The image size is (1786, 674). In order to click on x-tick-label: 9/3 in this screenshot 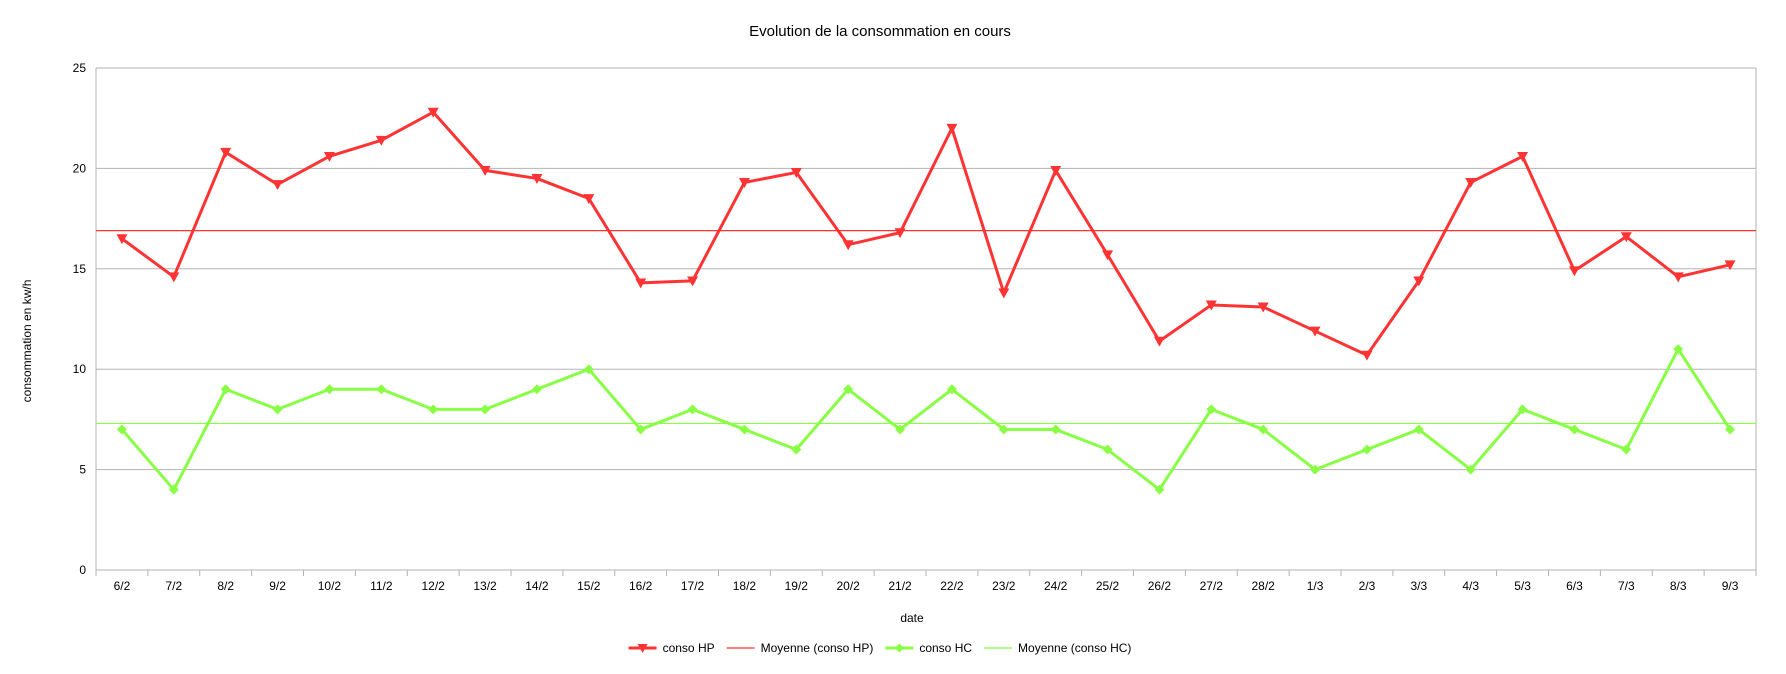, I will do `click(1730, 586)`.